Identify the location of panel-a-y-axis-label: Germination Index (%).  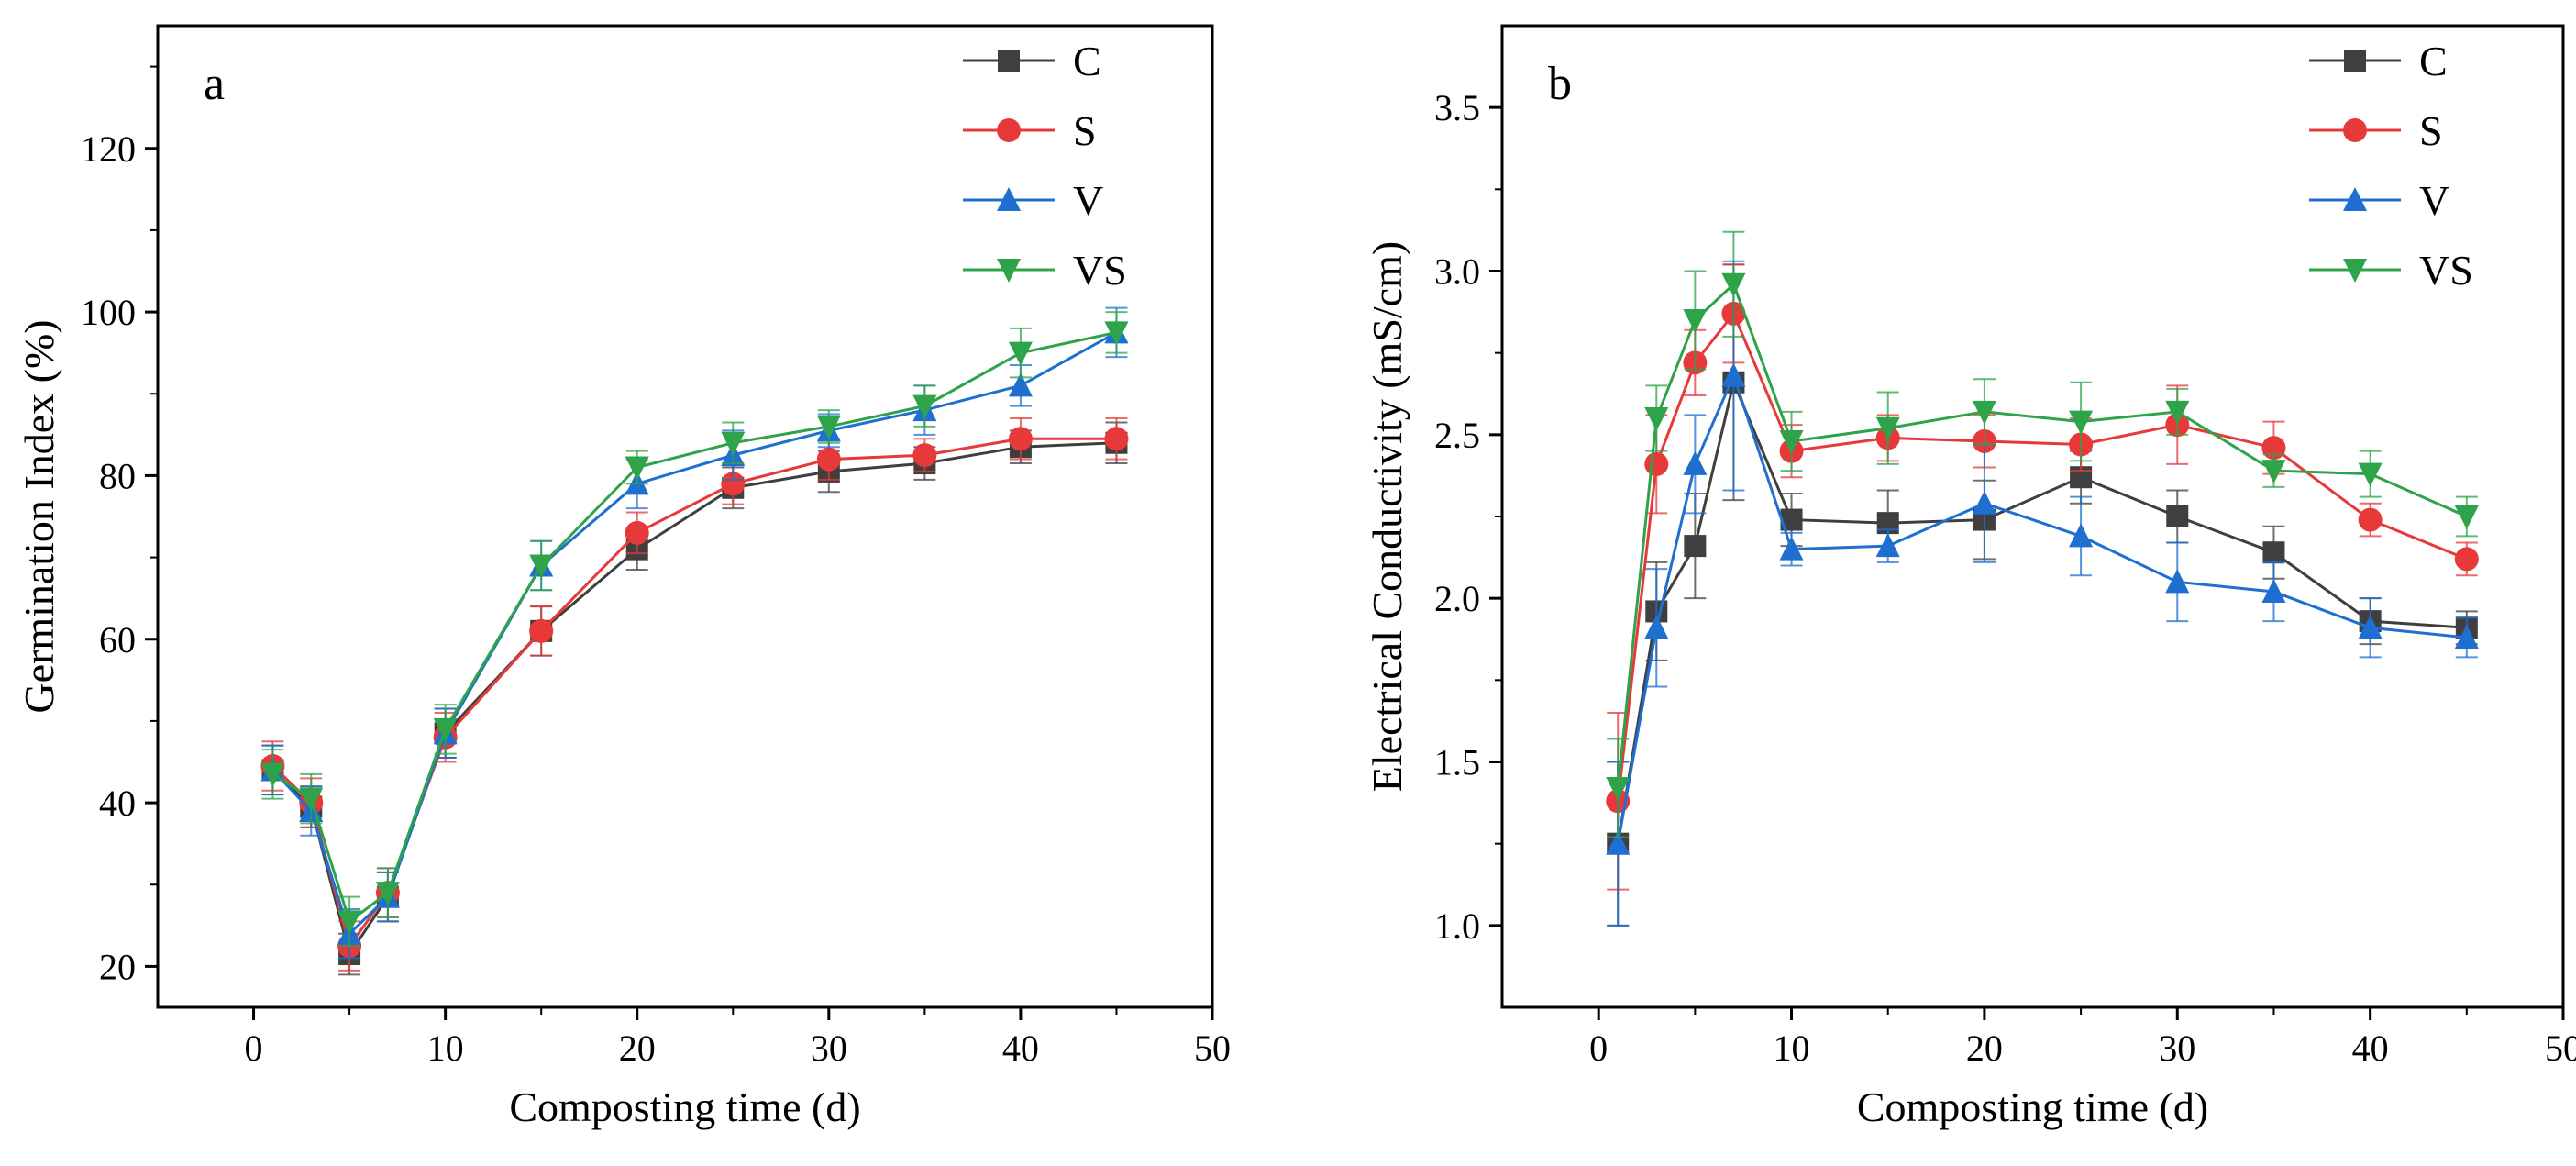
(39, 516).